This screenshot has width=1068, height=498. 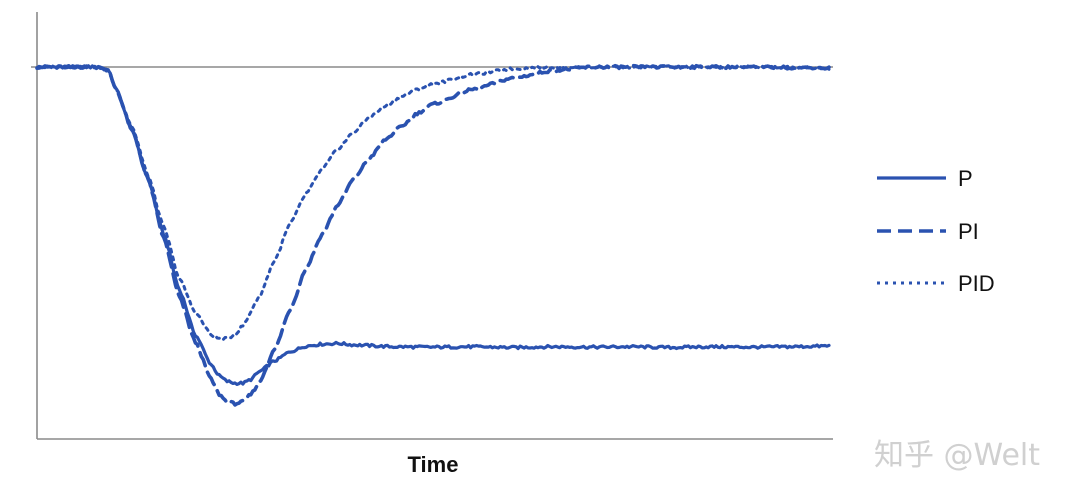 I want to click on legend: P PI PID, so click(x=936, y=231).